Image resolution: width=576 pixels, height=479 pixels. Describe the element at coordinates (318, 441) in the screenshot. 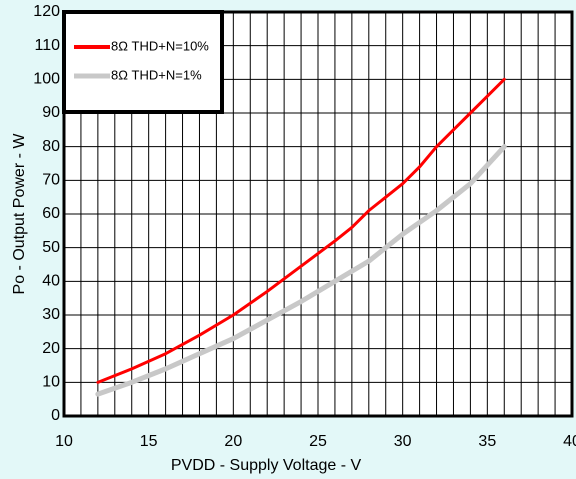

I see `x-tick-label: 25` at that location.